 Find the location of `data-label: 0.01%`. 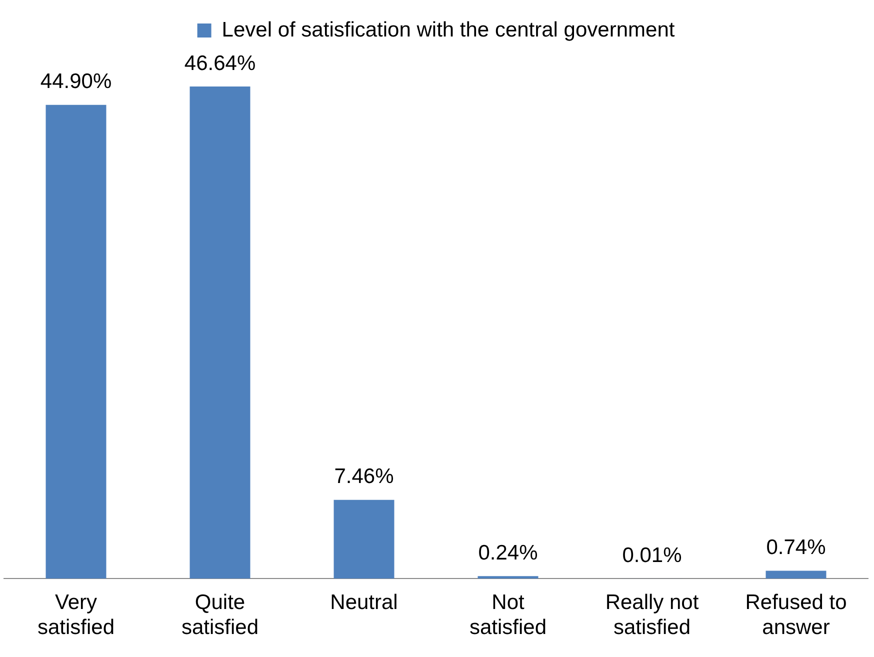

data-label: 0.01% is located at coordinates (652, 555).